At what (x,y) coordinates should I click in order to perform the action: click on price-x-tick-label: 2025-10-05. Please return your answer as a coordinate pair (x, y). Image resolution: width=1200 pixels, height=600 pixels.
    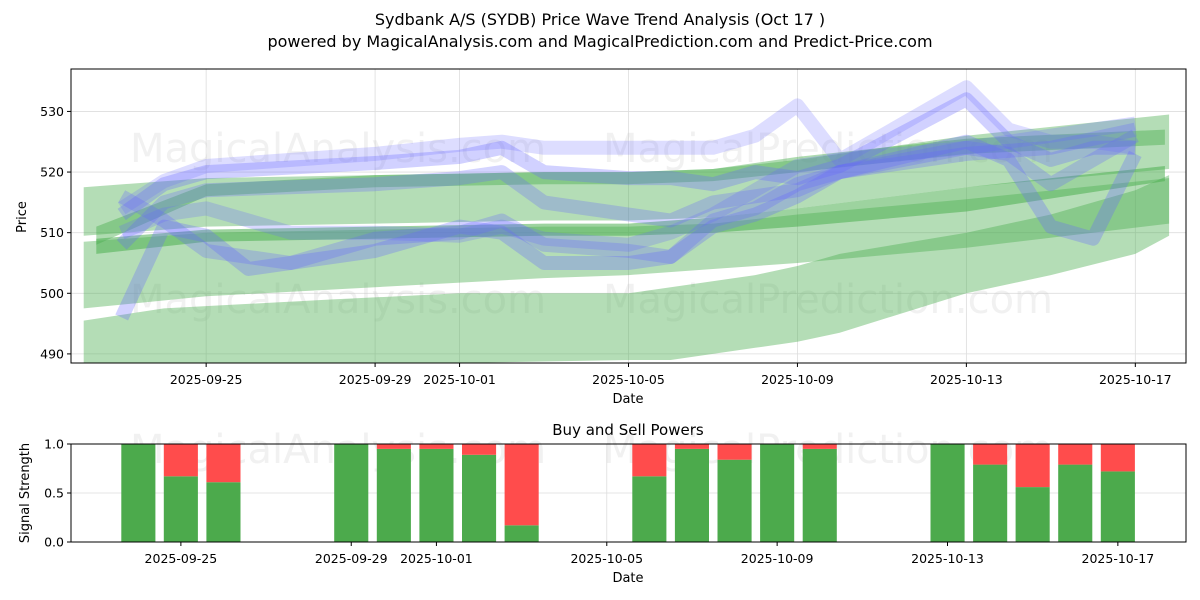
    Looking at the image, I should click on (628, 379).